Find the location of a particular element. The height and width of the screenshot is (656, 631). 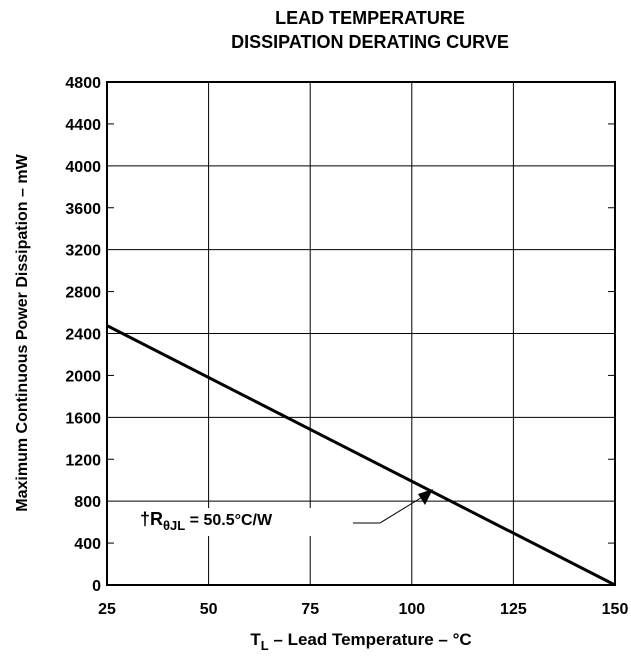

y-tick-label: 2800 is located at coordinates (83, 293).